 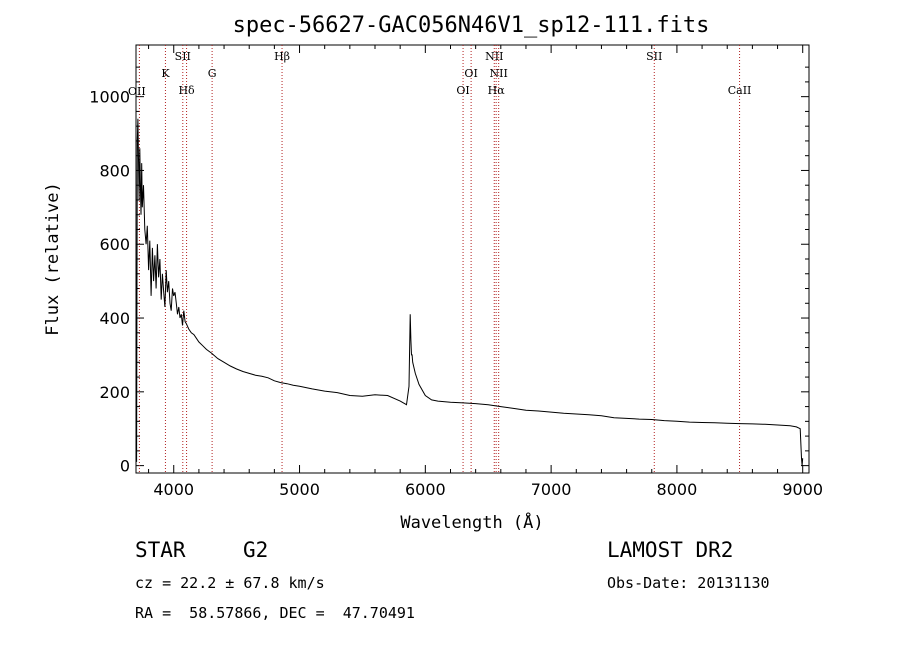 What do you see at coordinates (53, 259) in the screenshot?
I see `y-axis-label: Flux (relative)` at bounding box center [53, 259].